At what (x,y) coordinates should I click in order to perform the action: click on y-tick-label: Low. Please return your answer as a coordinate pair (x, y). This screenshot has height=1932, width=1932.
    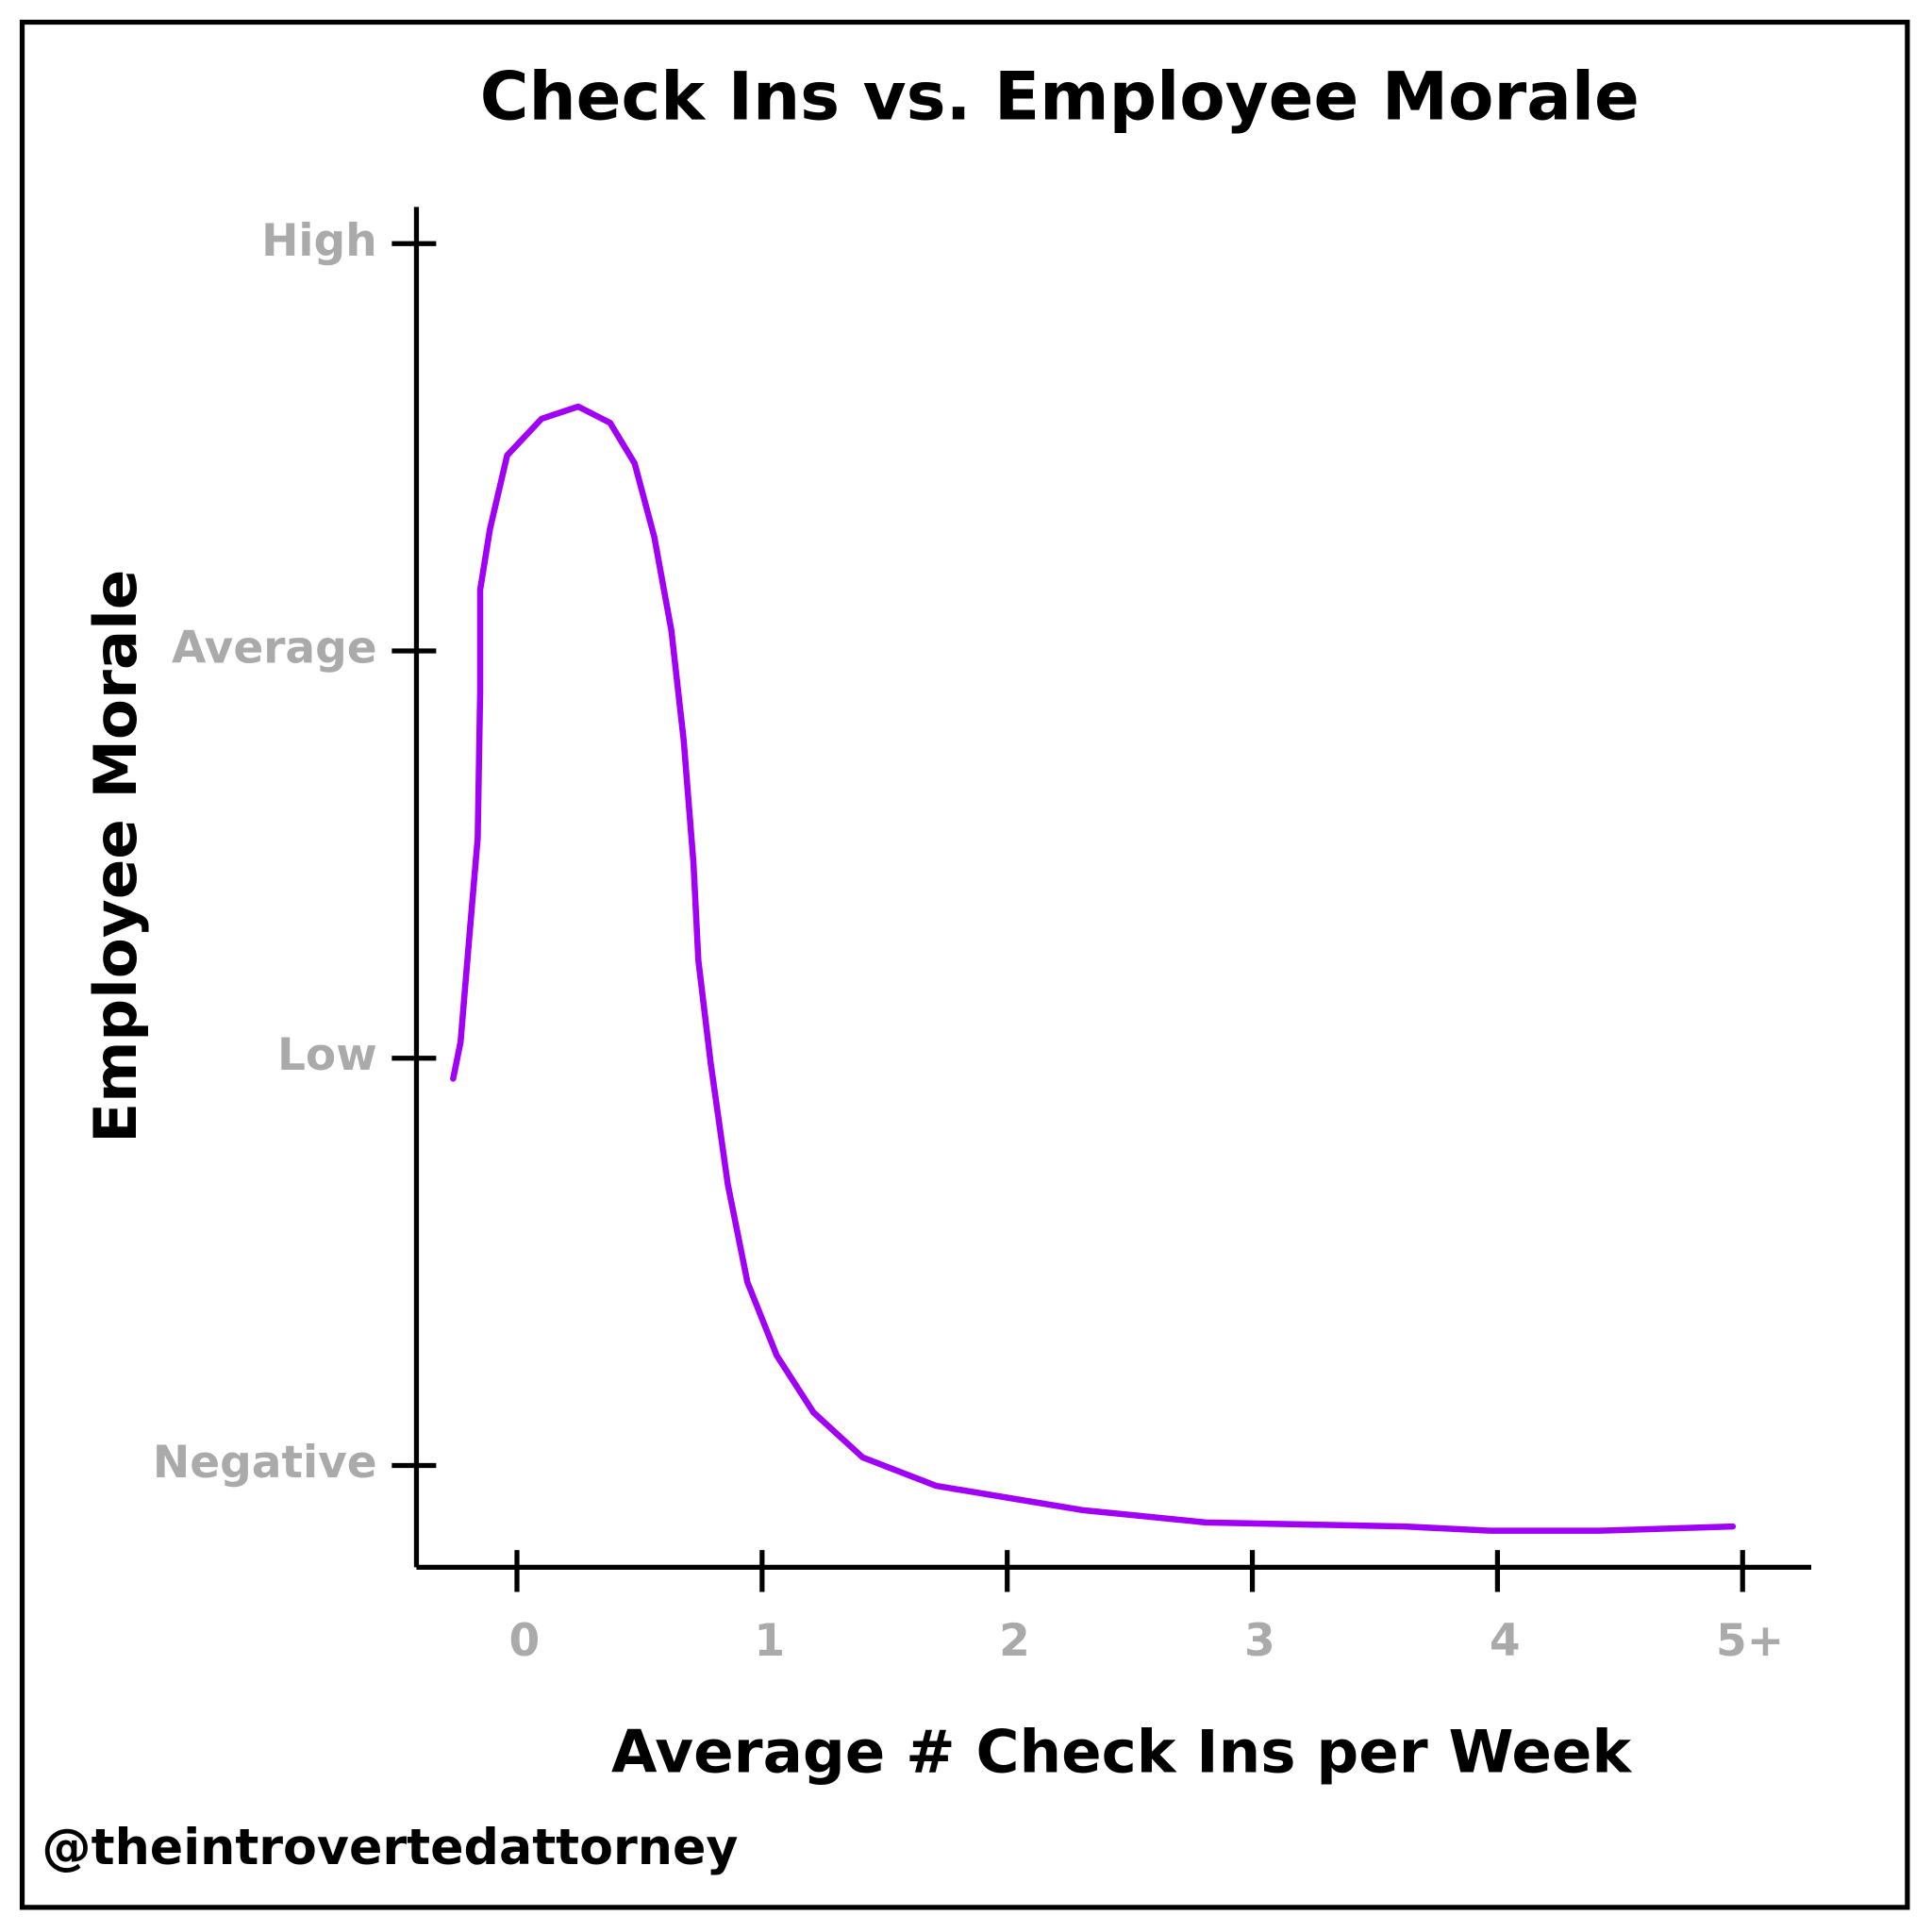
    Looking at the image, I should click on (327, 1055).